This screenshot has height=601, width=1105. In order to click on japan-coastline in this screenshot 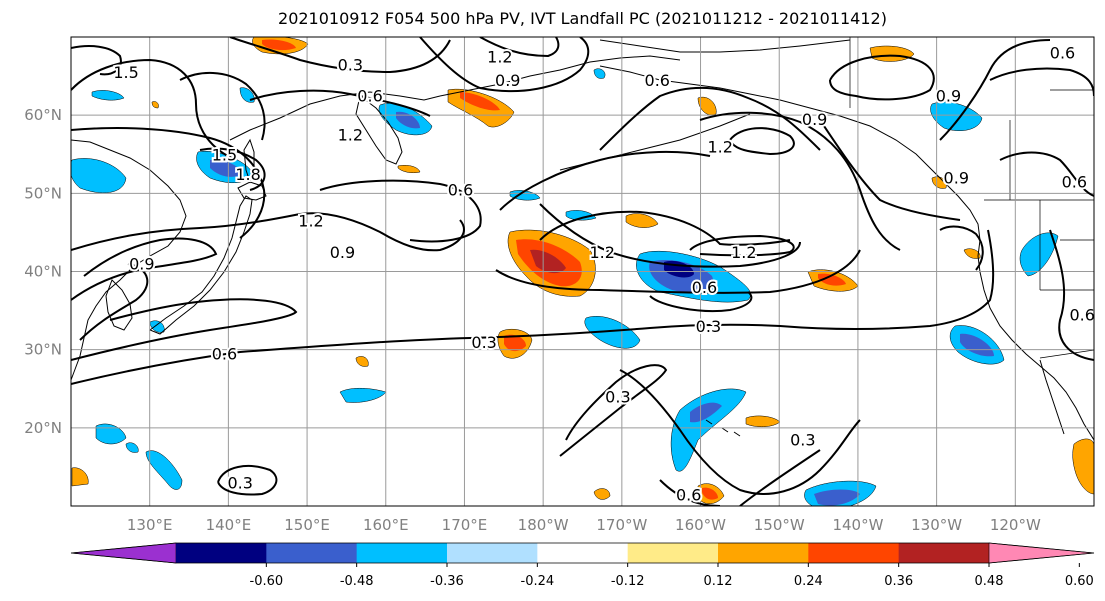, I will do `click(200, 265)`.